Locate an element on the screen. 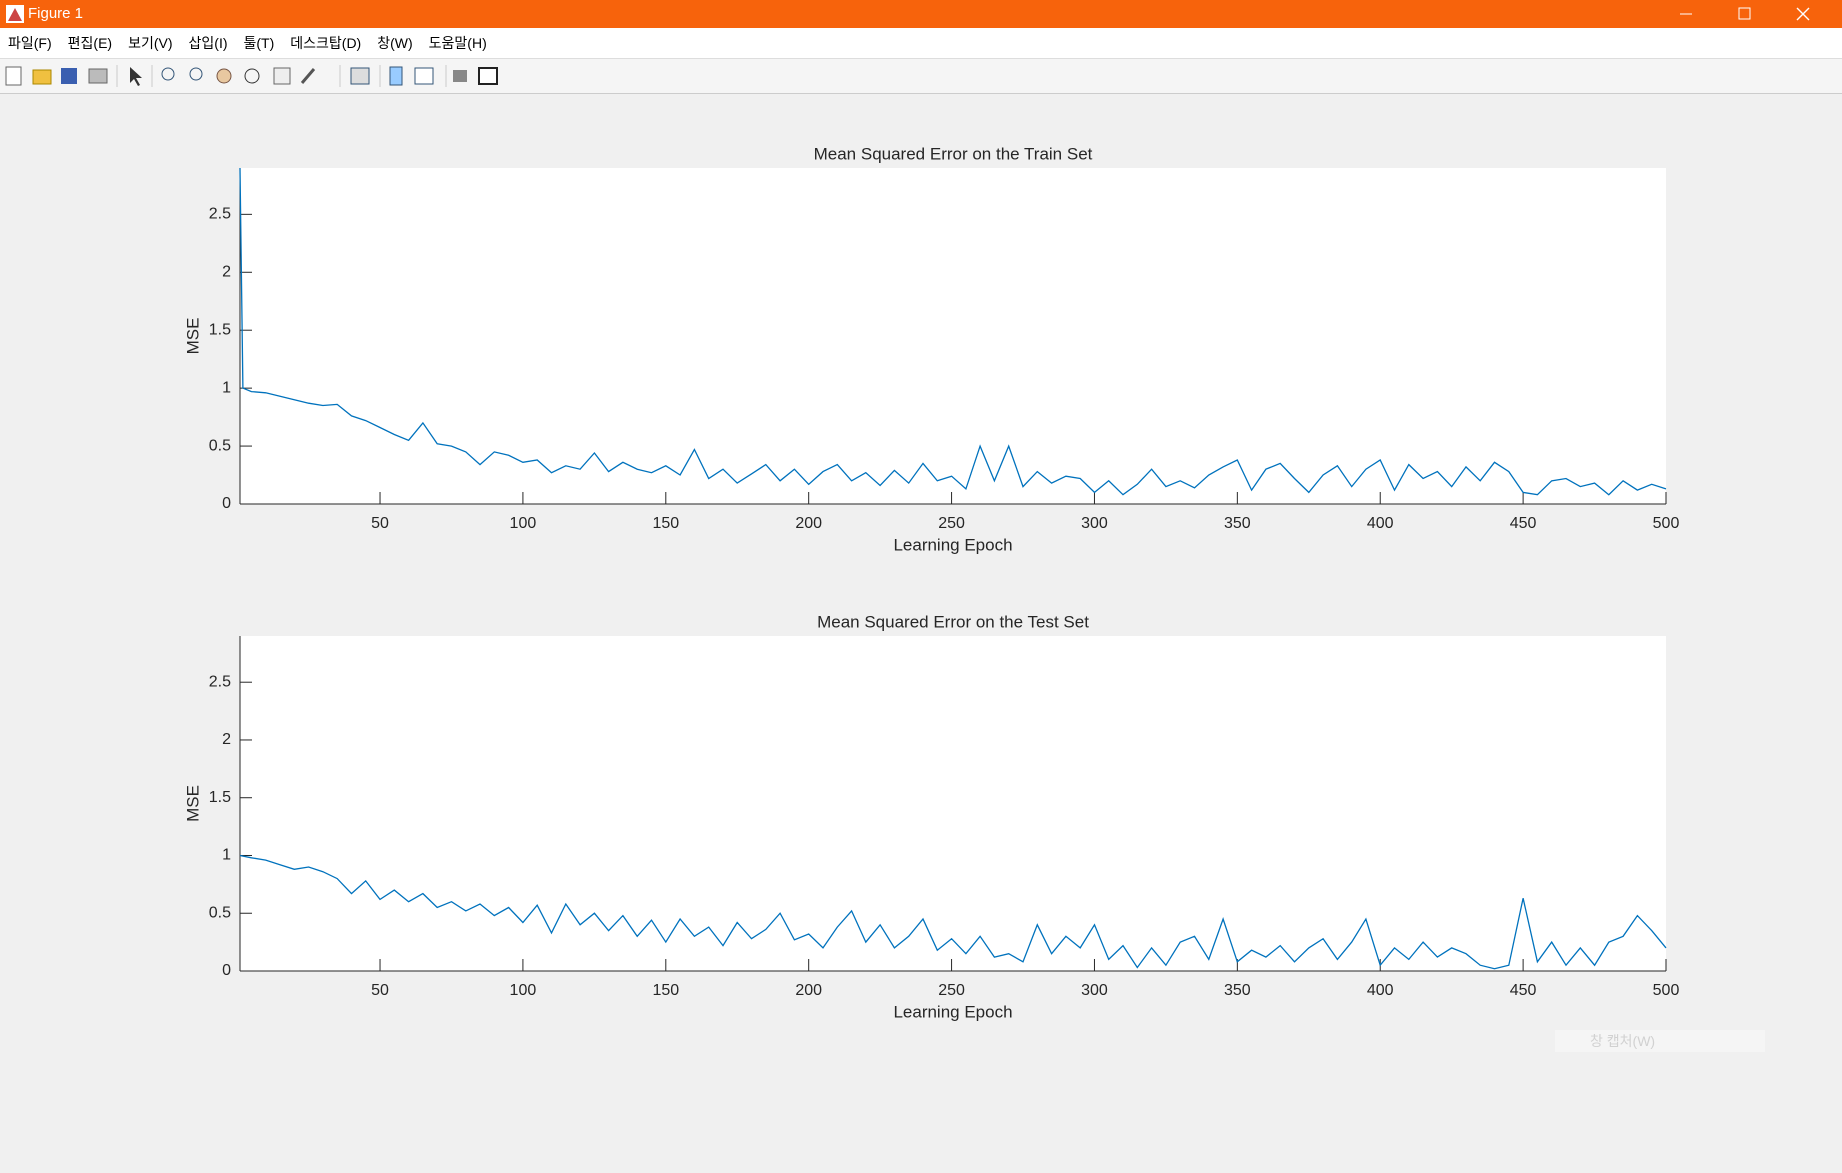 This screenshot has width=1842, height=1173. chart-title: Mean Squared Error on the Test Set is located at coordinates (953, 621).